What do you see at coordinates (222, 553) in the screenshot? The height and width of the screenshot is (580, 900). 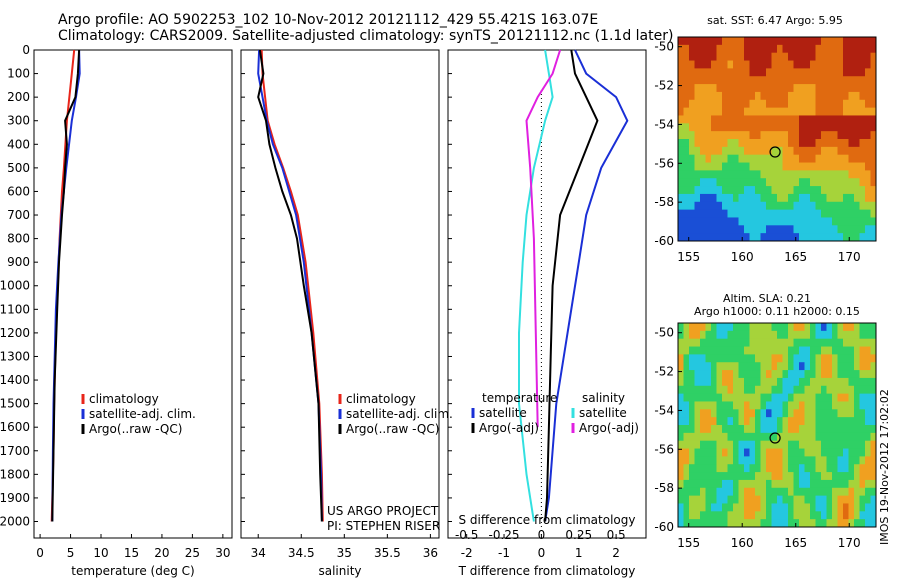 I see `x-tick-label: 30` at bounding box center [222, 553].